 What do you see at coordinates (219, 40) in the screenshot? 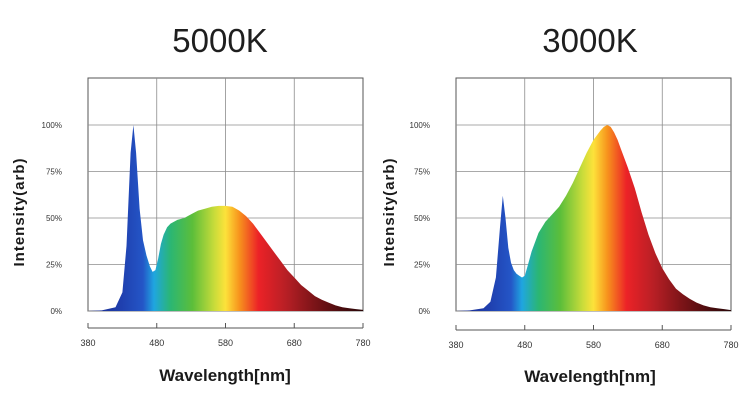
I see `chart-title: 5000K` at bounding box center [219, 40].